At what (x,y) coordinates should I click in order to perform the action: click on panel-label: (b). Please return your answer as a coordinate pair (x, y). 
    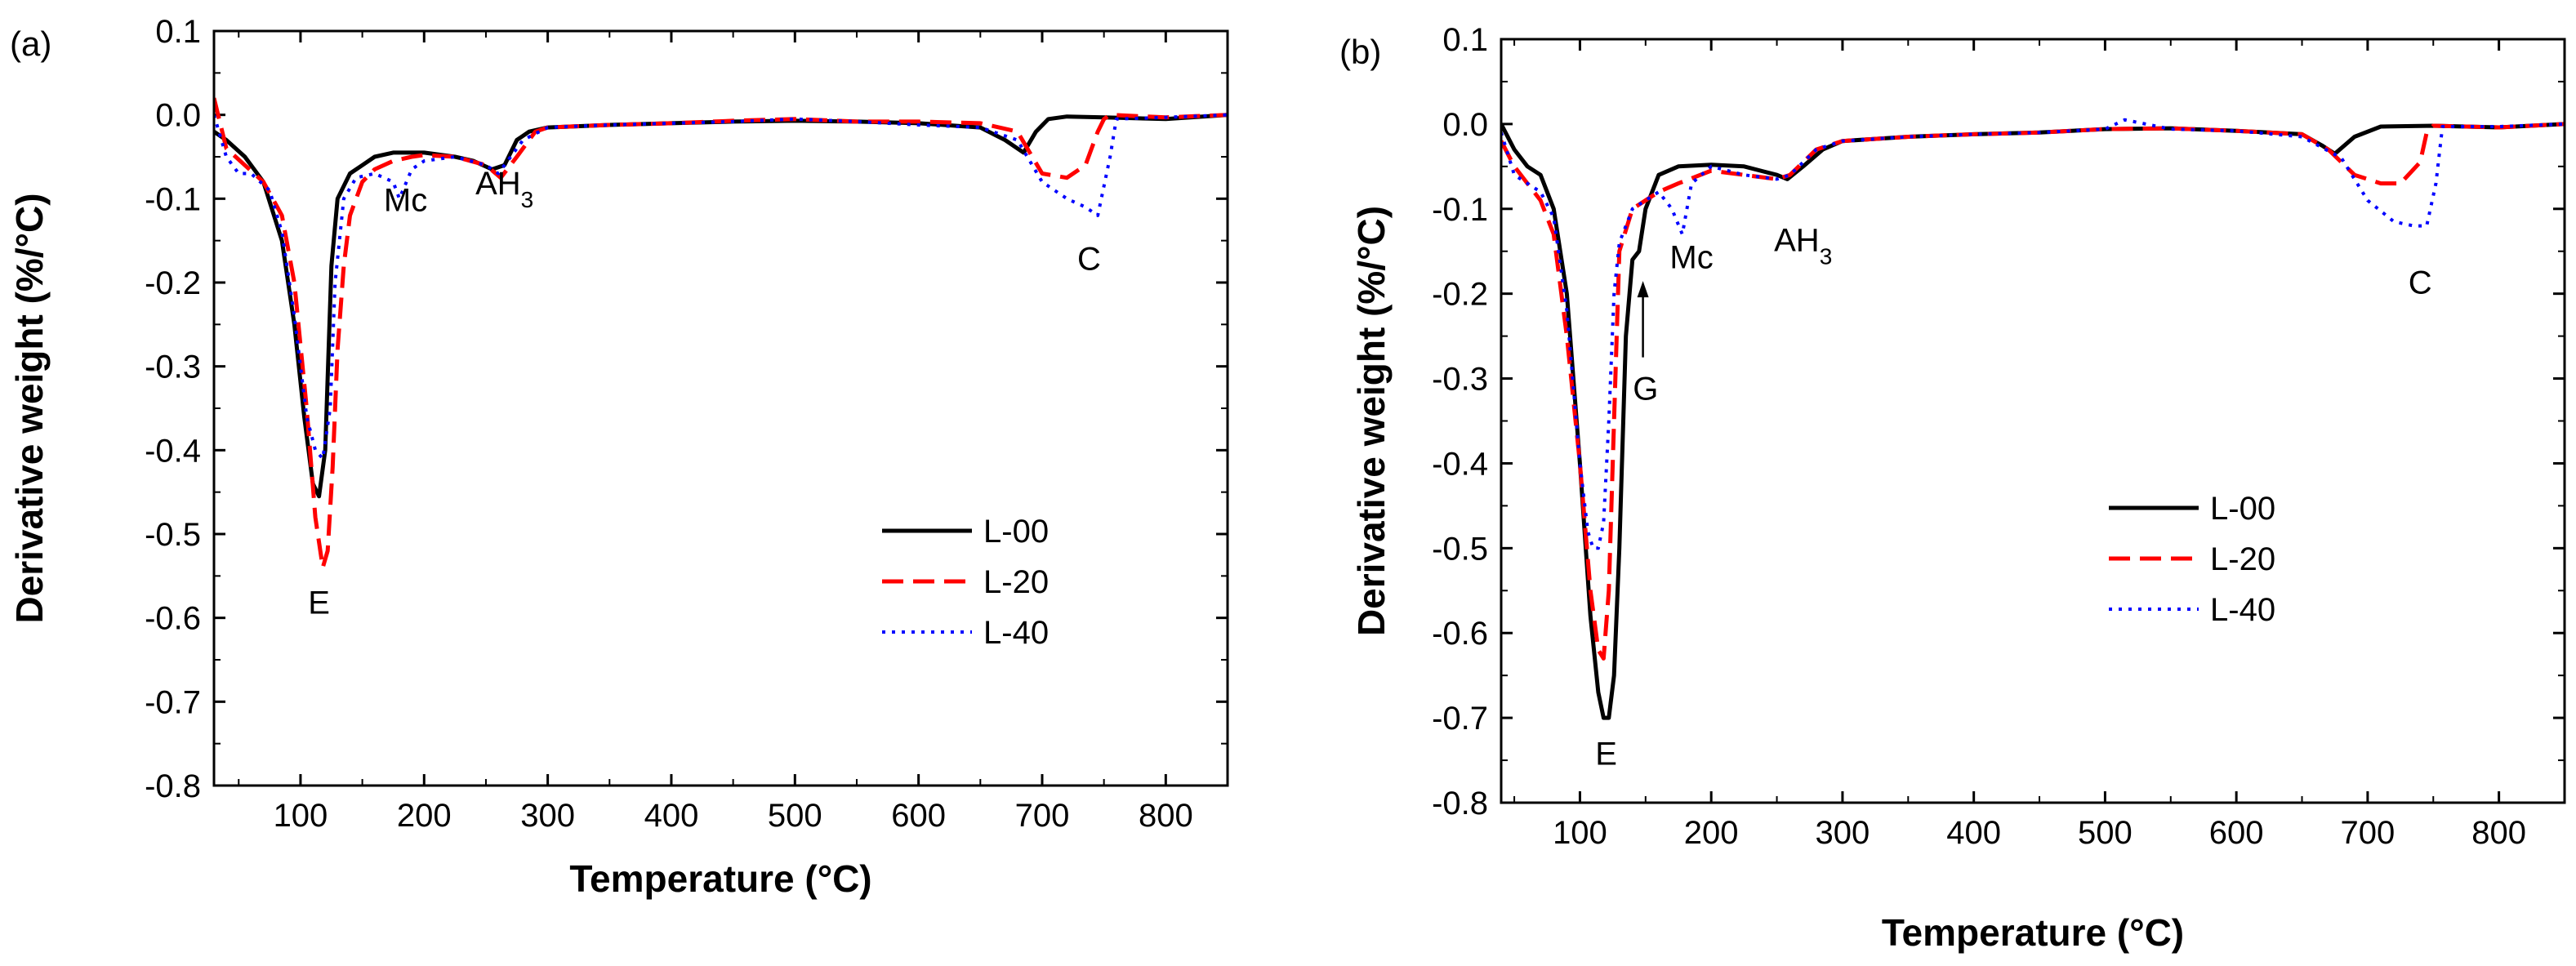
    Looking at the image, I should click on (1360, 52).